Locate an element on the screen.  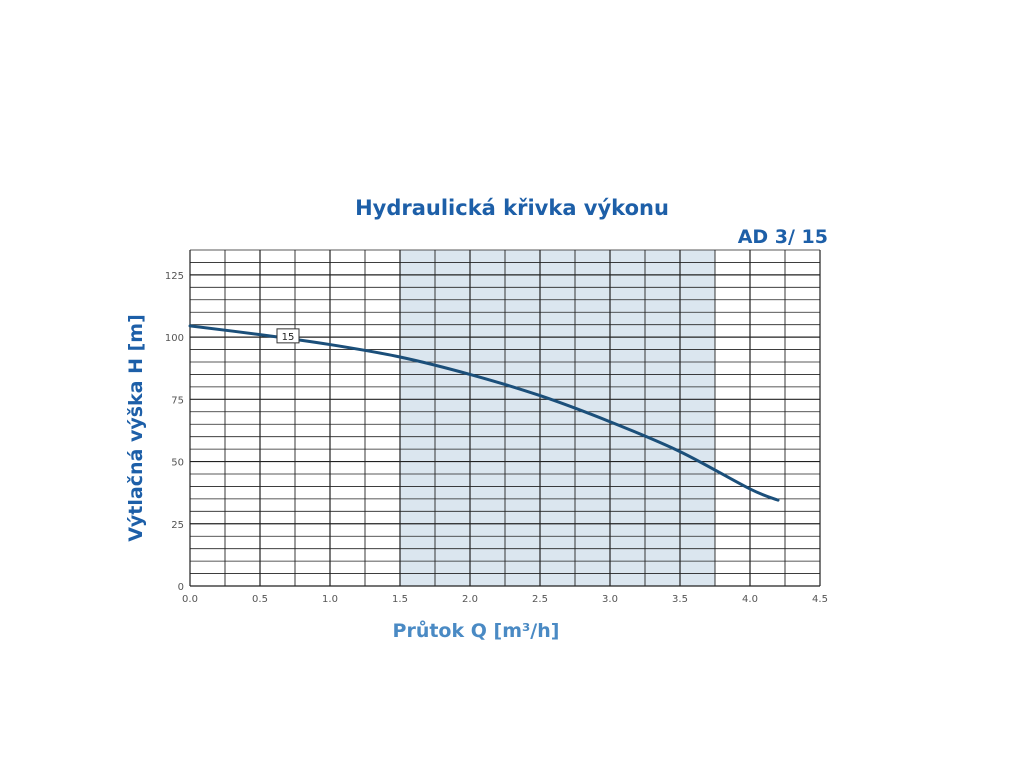
chart-title: Hydraulická křivka výkonu is located at coordinates (512, 208).